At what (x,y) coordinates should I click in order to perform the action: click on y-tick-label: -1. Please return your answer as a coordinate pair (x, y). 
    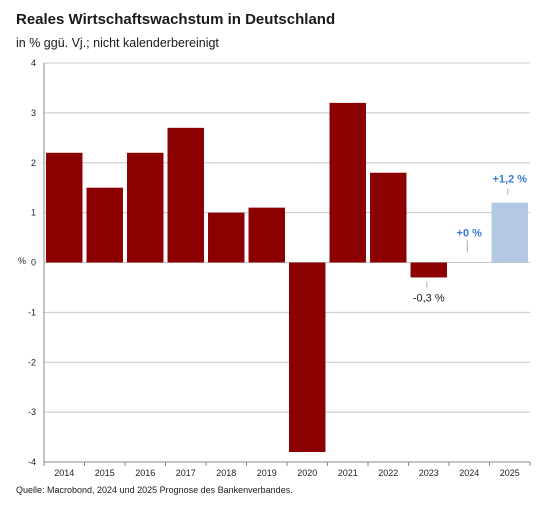
    Looking at the image, I should click on (32, 312).